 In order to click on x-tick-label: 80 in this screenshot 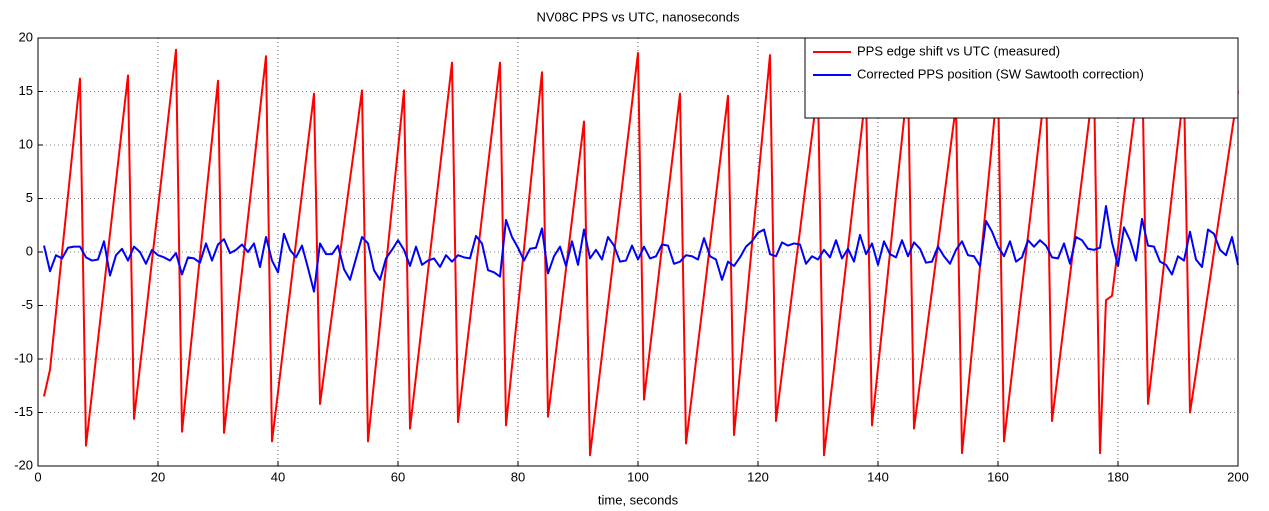, I will do `click(518, 476)`.